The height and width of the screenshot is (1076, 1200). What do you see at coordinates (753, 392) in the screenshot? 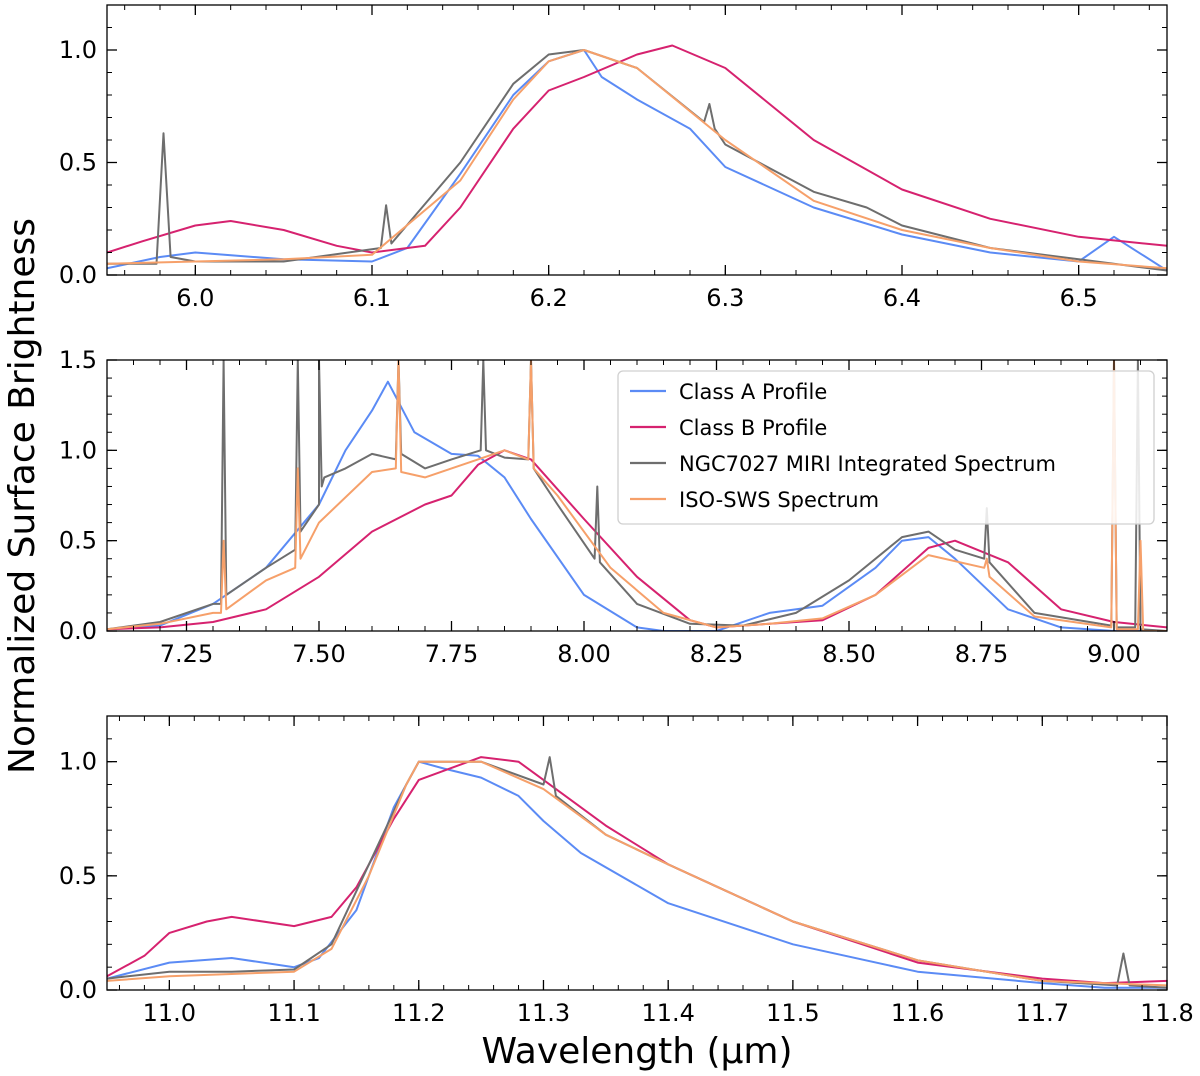
I see `legend-label-0: Class A Profile` at bounding box center [753, 392].